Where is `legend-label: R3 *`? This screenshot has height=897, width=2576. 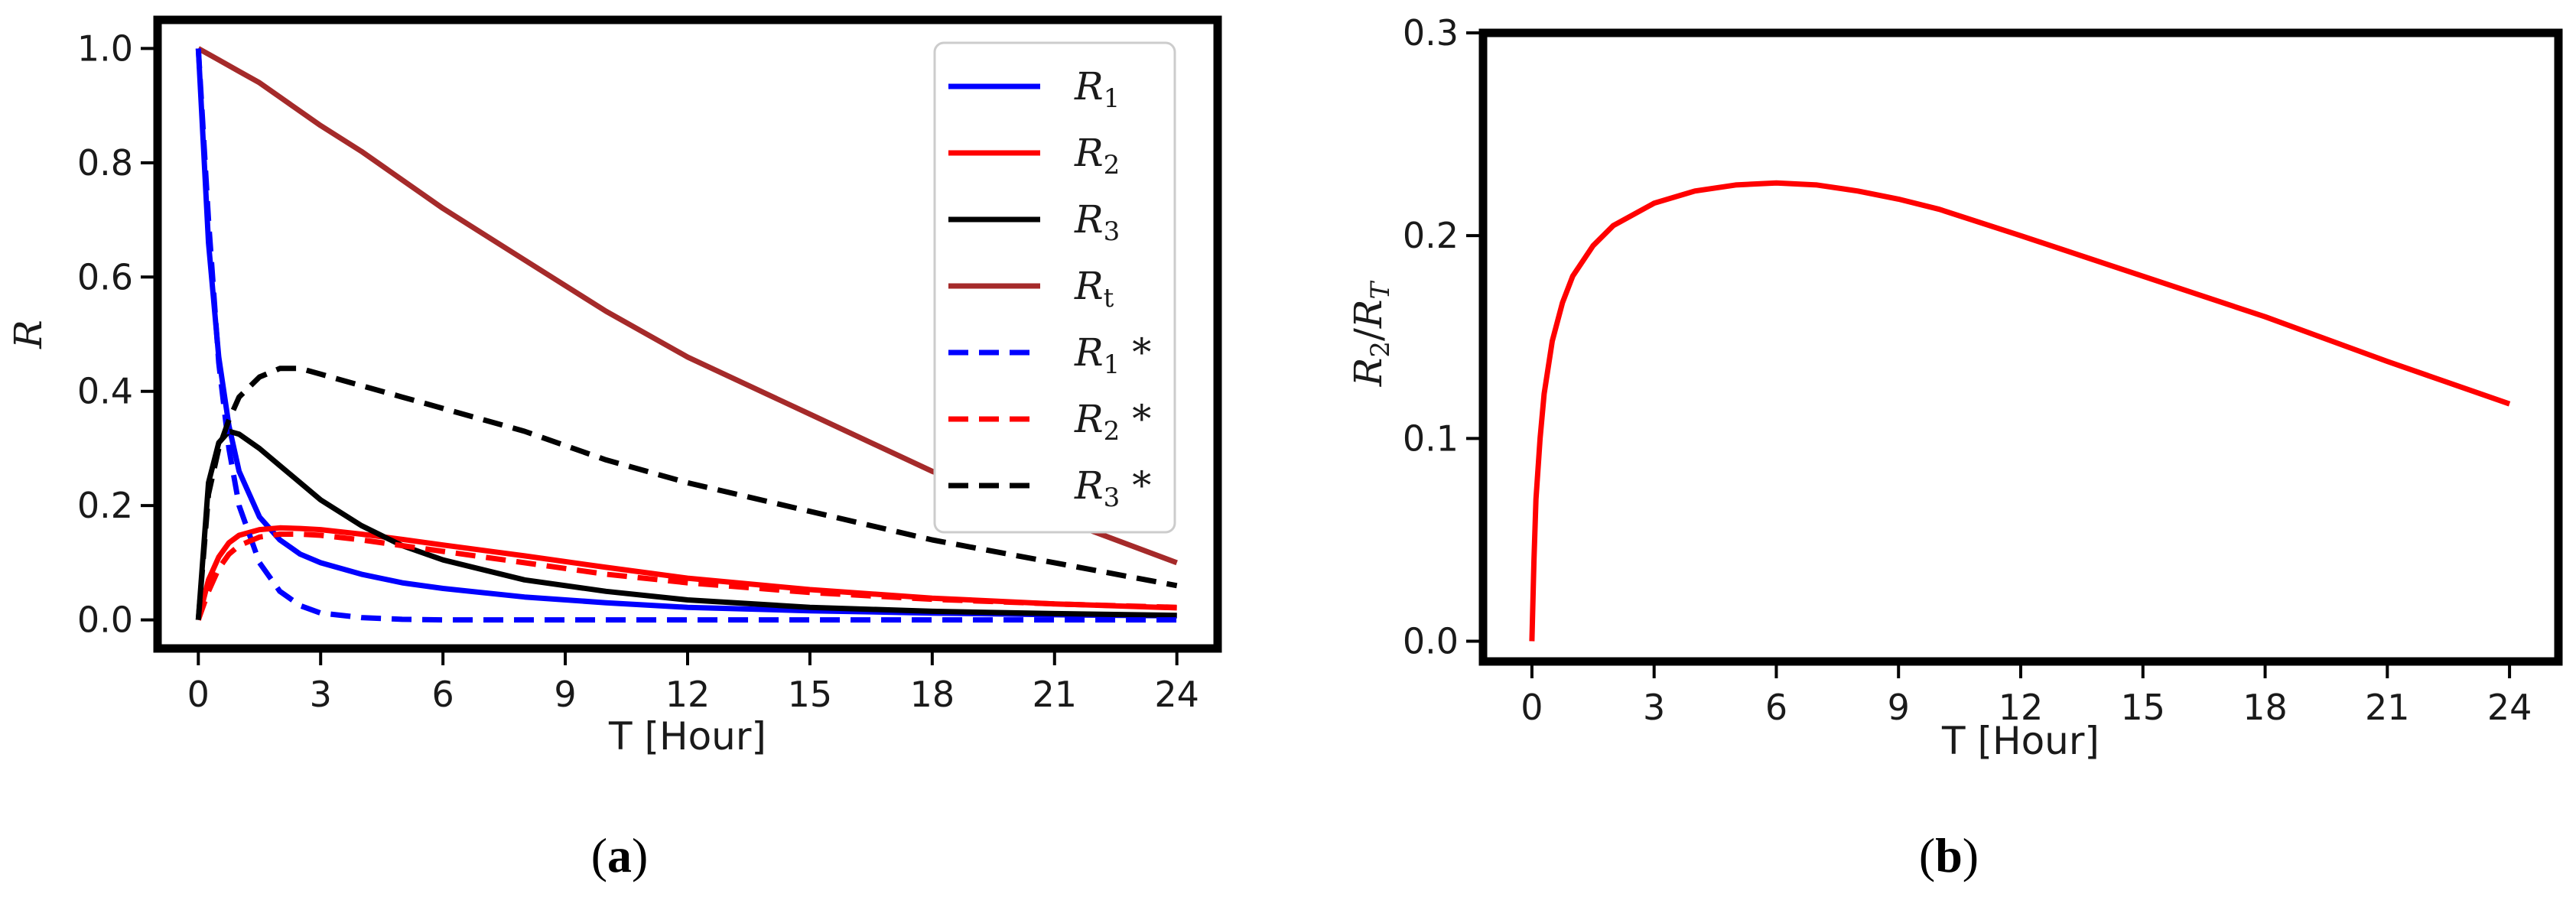
legend-label: R3 * is located at coordinates (1112, 488).